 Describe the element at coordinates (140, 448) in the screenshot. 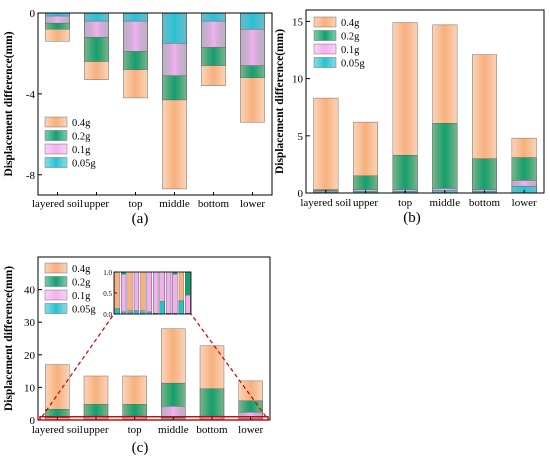

I see `panel-label: (c)` at that location.